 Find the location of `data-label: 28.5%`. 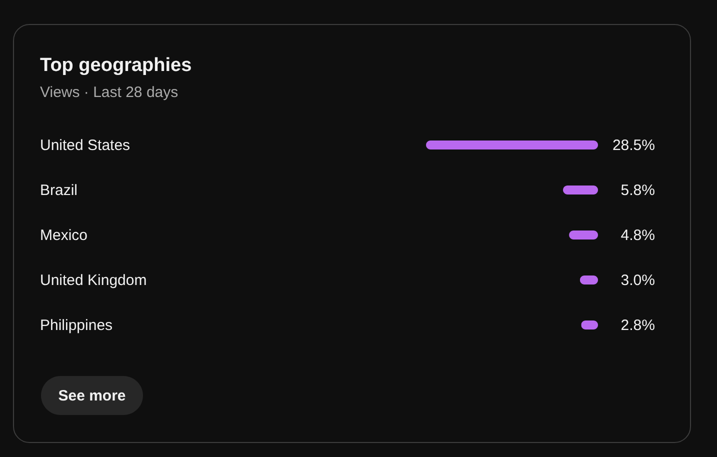

data-label: 28.5% is located at coordinates (633, 145).